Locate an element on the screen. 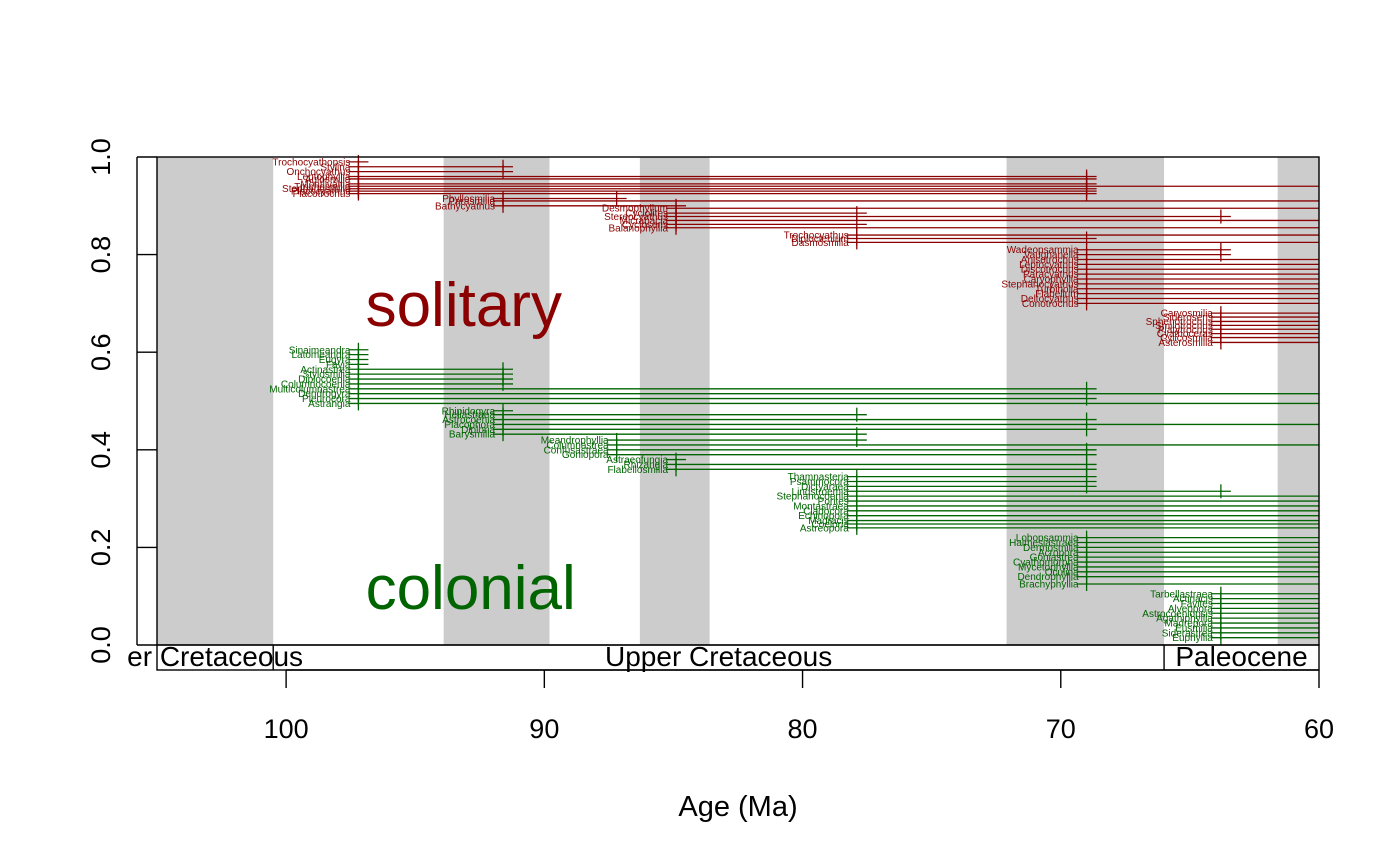  taxon-label: Platytrochus is located at coordinates (1185, 330).